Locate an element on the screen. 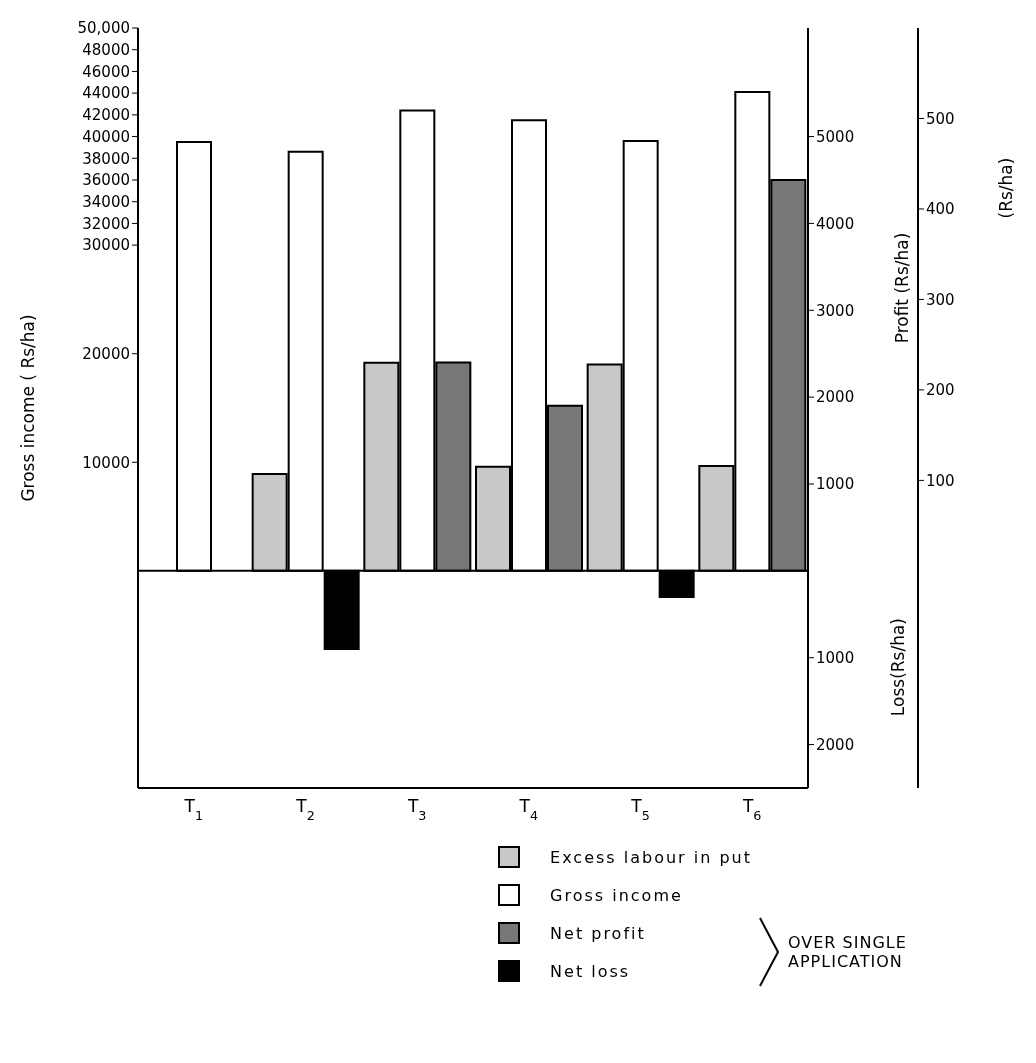 The image size is (1036, 1063). y-tick-label: 32000 is located at coordinates (106, 223).